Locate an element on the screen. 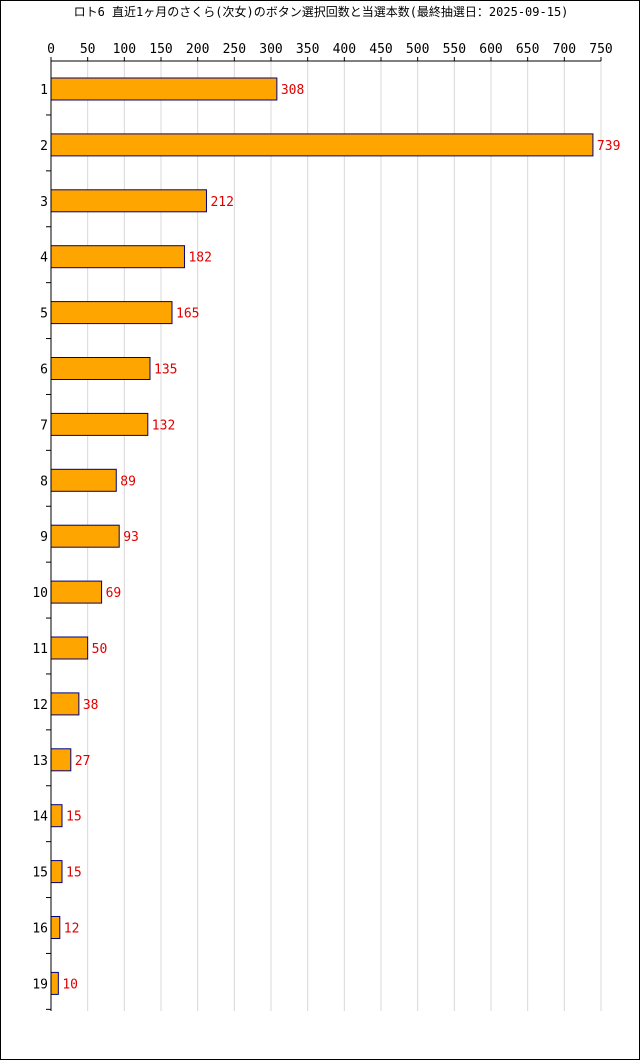  y-tick-label: 1 is located at coordinates (44, 90).